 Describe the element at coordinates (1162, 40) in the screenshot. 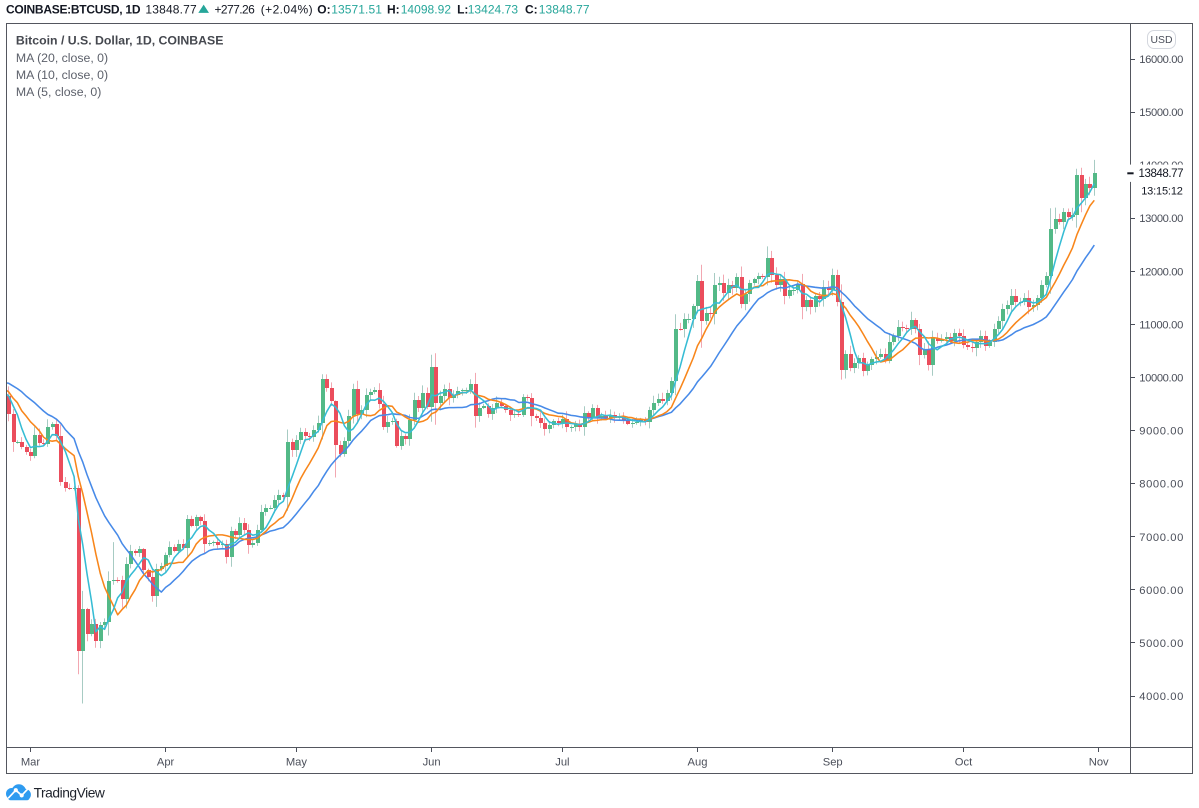

I see `svg-text: USD` at that location.